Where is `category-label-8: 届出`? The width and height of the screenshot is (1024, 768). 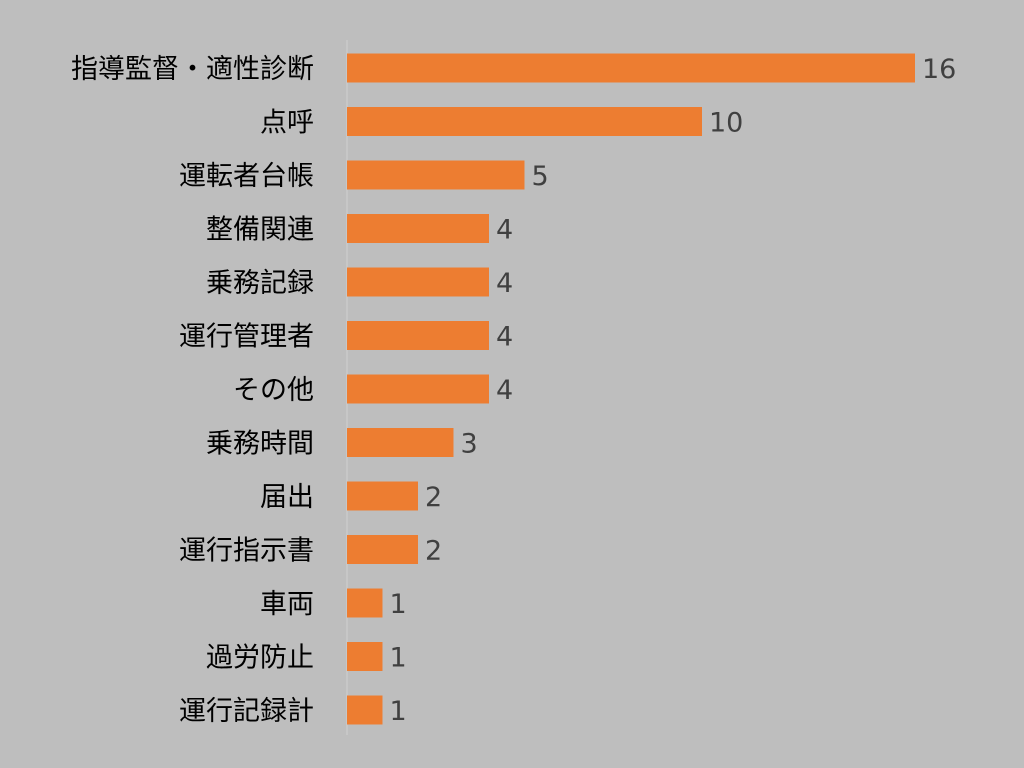 category-label-8: 届出 is located at coordinates (287, 497).